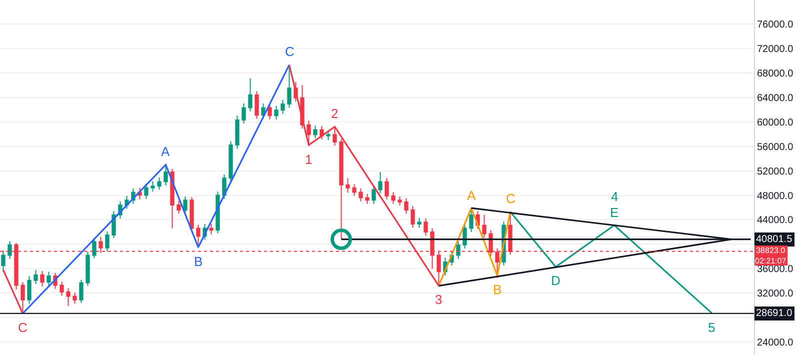 Image resolution: width=800 pixels, height=355 pixels. Describe the element at coordinates (775, 98) in the screenshot. I see `y-tick-label: 64000.0` at that location.